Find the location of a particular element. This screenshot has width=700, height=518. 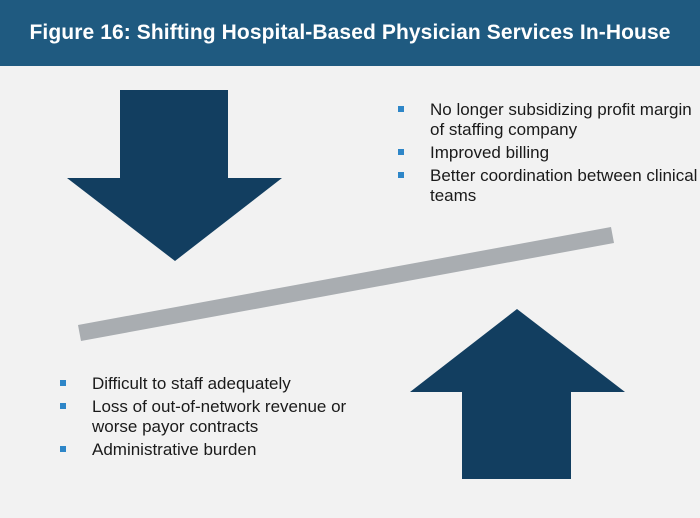

list-item-text: Difficult to staff adequately is located at coordinates (191, 383).